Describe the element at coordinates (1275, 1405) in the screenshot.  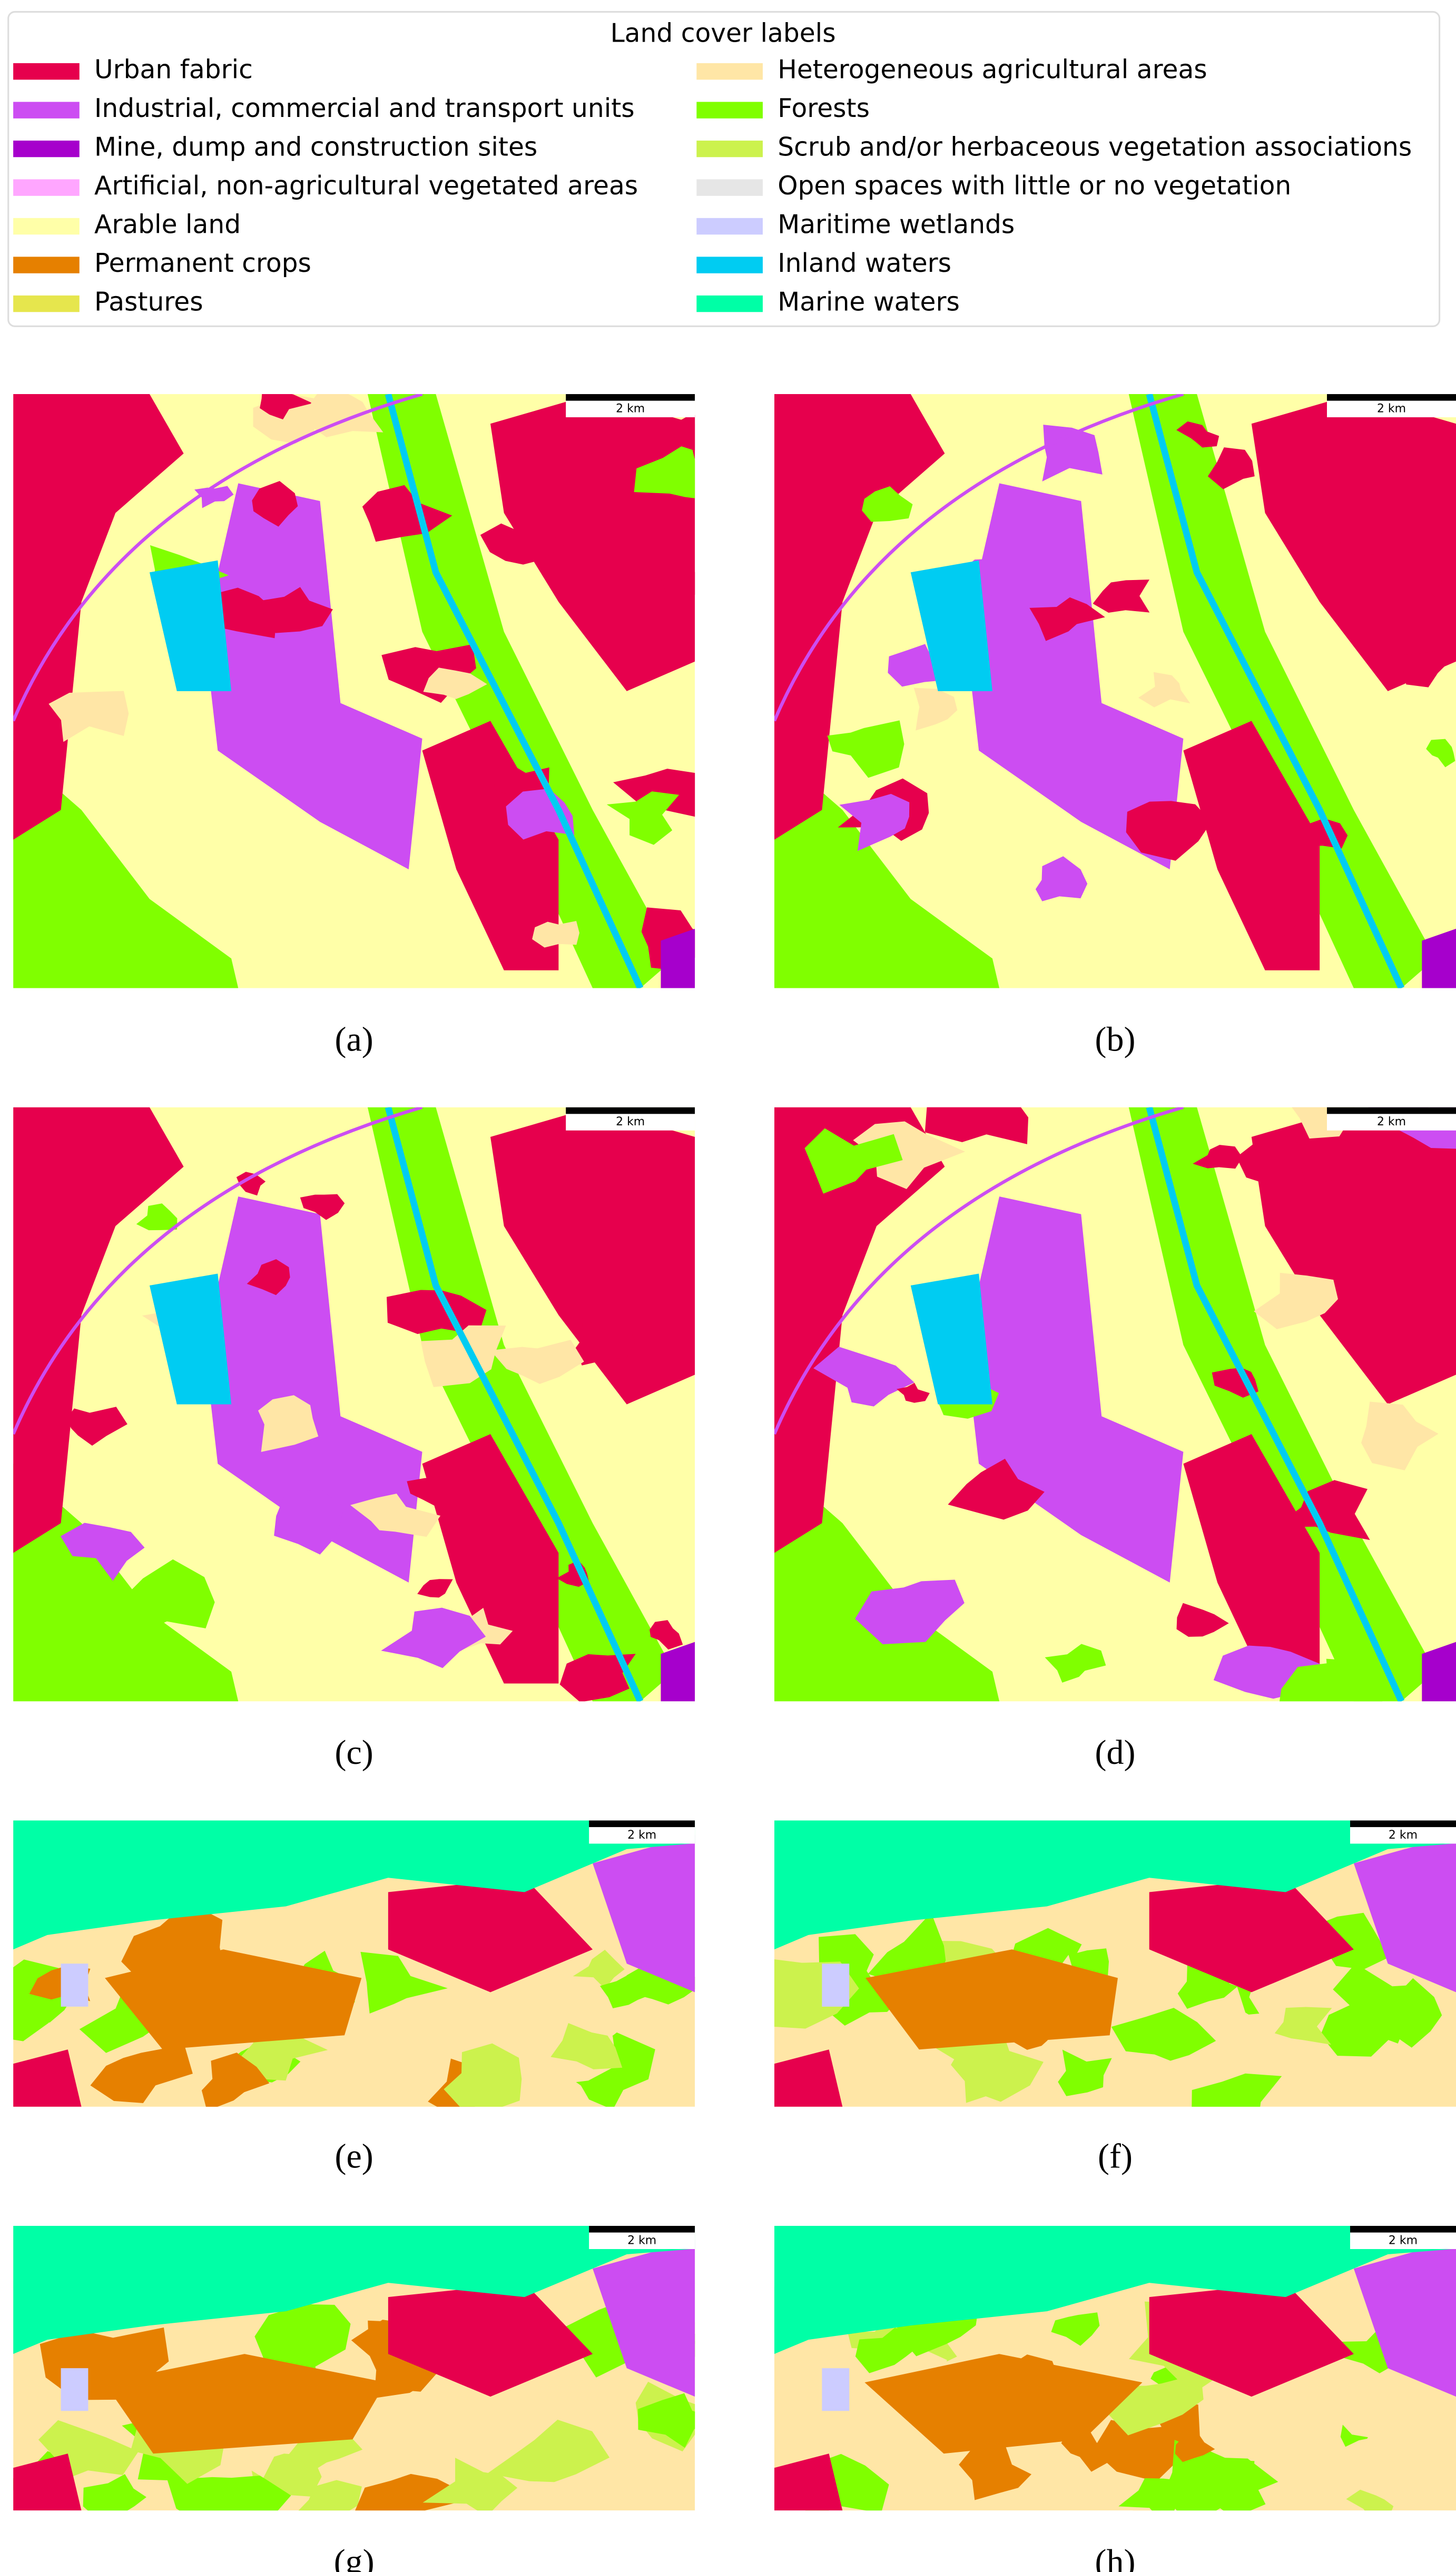
I see `river` at that location.